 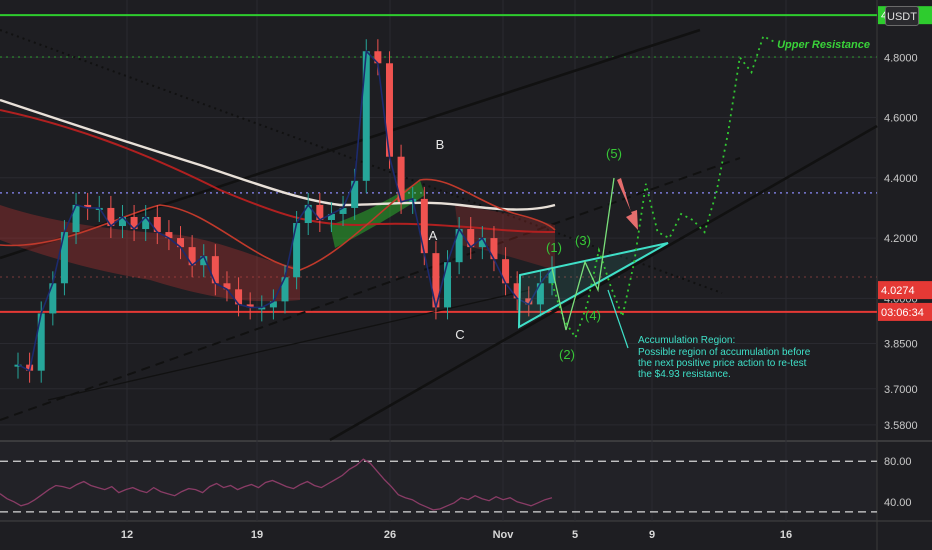 What do you see at coordinates (901, 239) in the screenshot?
I see `y-tick-label: 4.2000` at bounding box center [901, 239].